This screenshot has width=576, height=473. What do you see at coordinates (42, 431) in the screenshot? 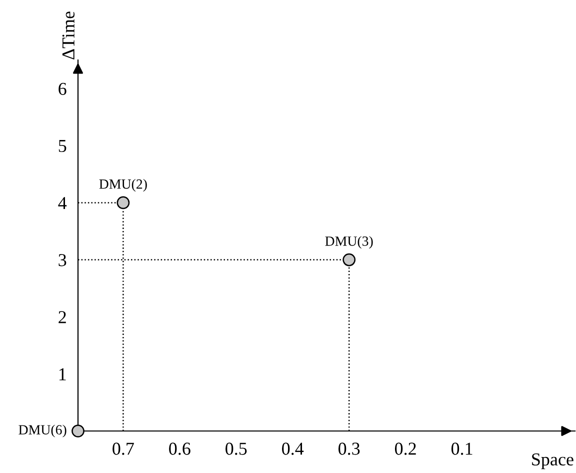
I see `annotation: DMU(6)` at bounding box center [42, 431].